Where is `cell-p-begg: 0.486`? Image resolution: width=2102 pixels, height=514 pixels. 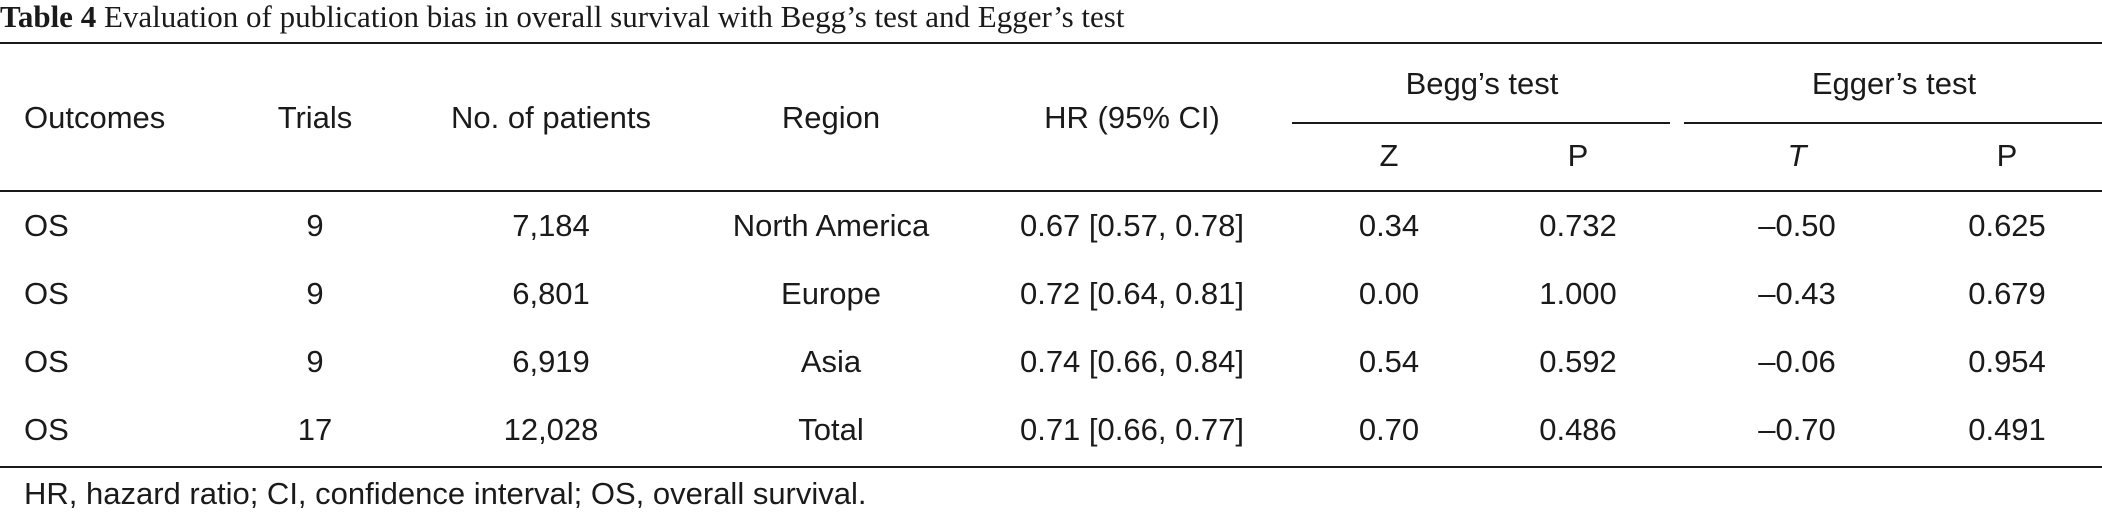 cell-p-begg: 0.486 is located at coordinates (1578, 429).